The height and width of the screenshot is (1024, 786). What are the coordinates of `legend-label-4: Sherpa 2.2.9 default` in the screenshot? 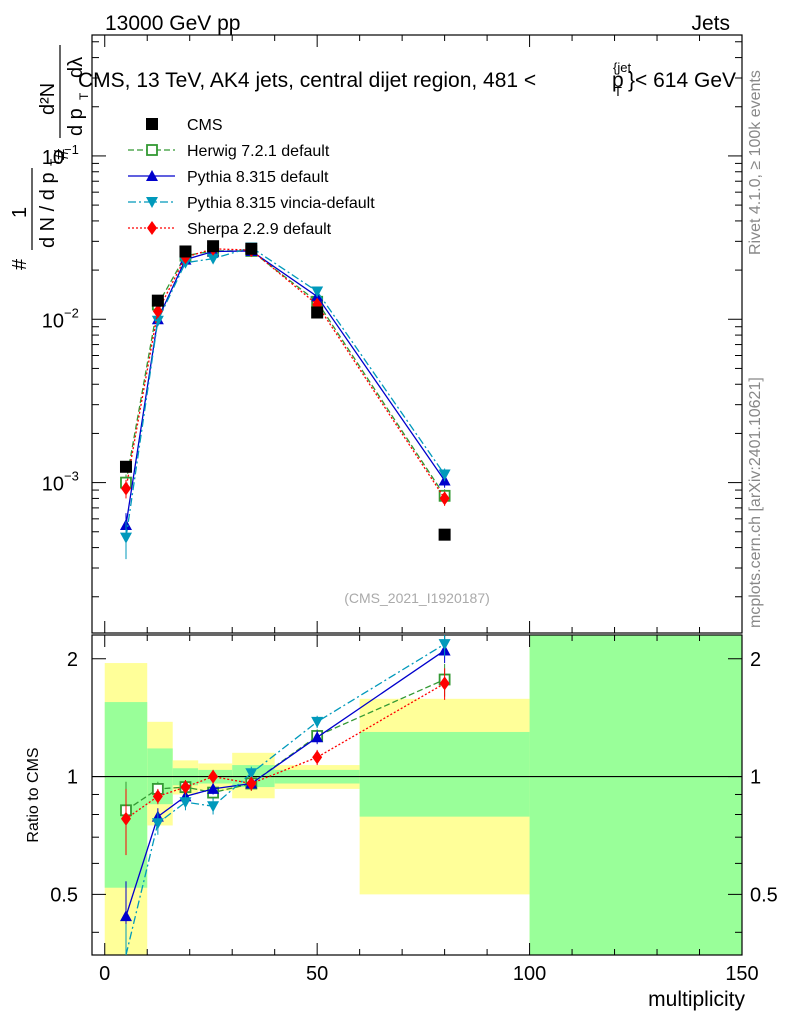 It's located at (259, 229).